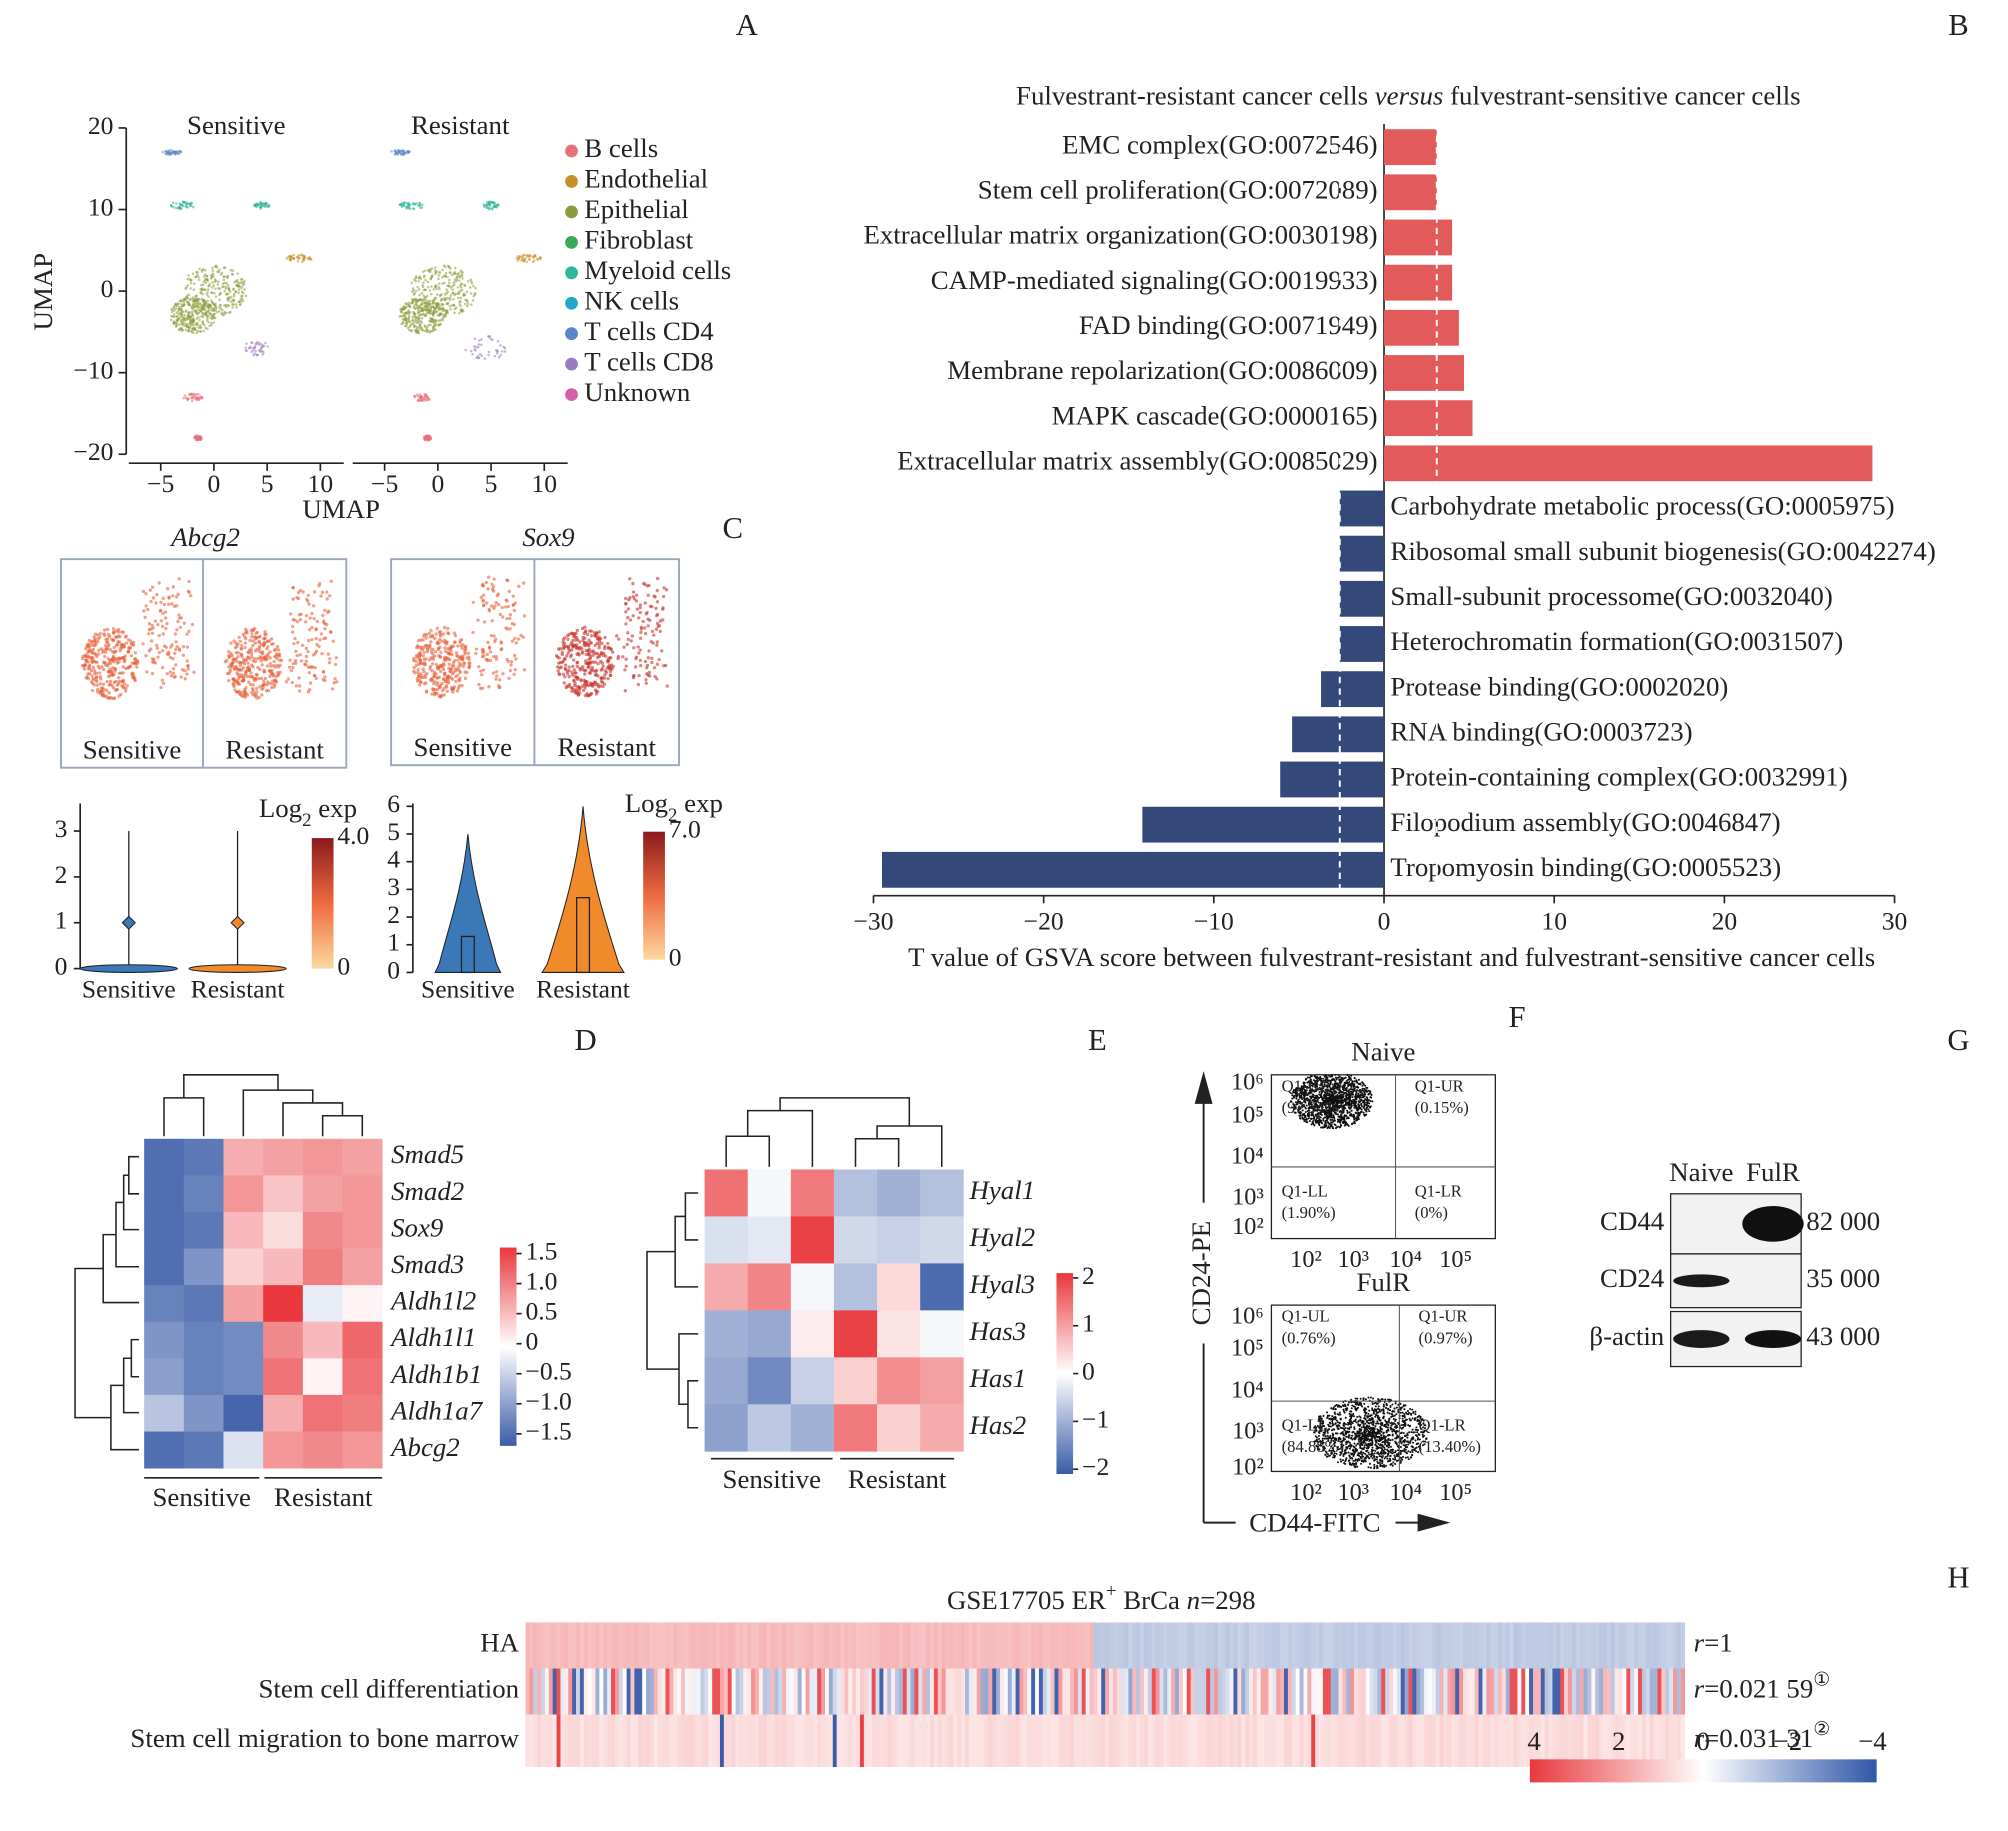 This screenshot has width=2008, height=1831. I want to click on feature-label: Resistant, so click(606, 747).